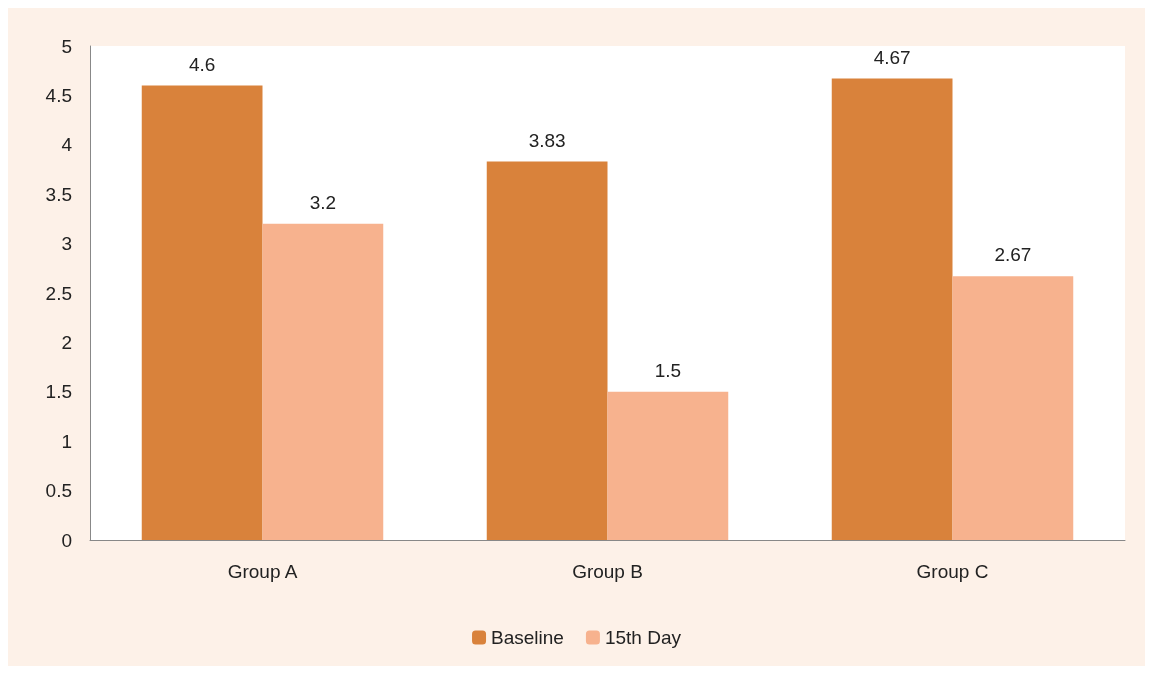 Image resolution: width=1153 pixels, height=674 pixels. Describe the element at coordinates (58, 491) in the screenshot. I see `y-tick-label: 0.5` at that location.